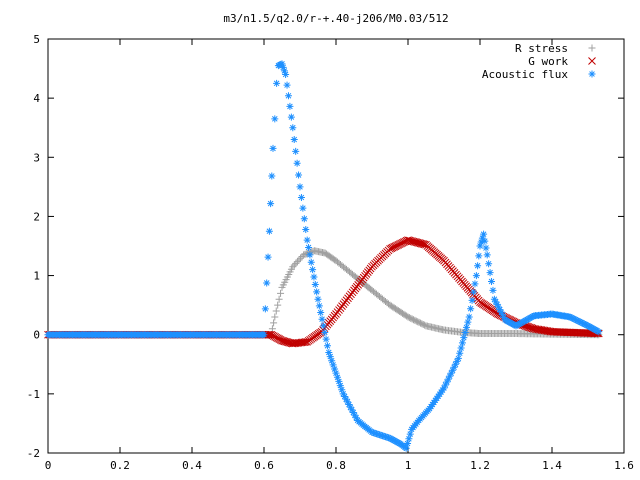 The height and width of the screenshot is (480, 640). What do you see at coordinates (120, 465) in the screenshot?
I see `x-tick-label: 0.2` at bounding box center [120, 465].